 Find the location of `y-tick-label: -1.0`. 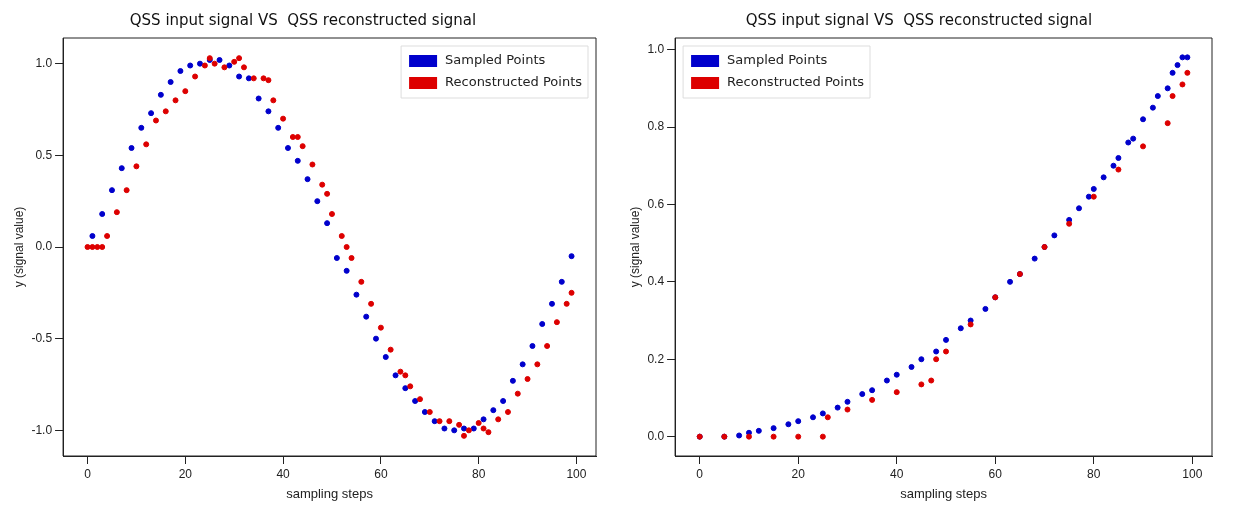

y-tick-label: -1.0 is located at coordinates (42, 429).